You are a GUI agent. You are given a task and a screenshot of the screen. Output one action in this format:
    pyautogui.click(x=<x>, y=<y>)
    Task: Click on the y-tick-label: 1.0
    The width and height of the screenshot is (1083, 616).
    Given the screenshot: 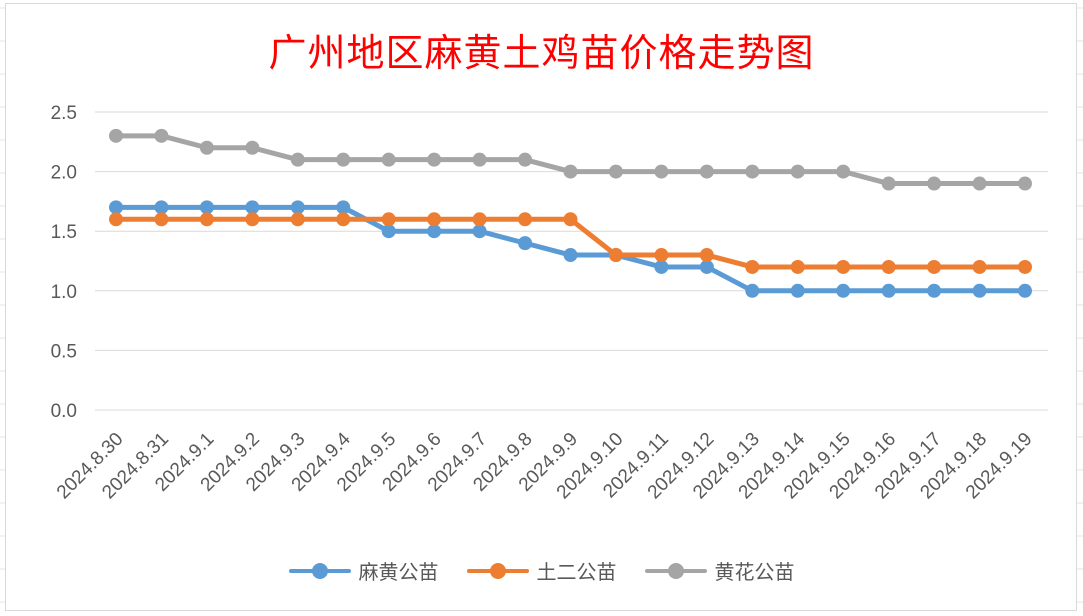 What is the action you would take?
    pyautogui.click(x=64, y=292)
    